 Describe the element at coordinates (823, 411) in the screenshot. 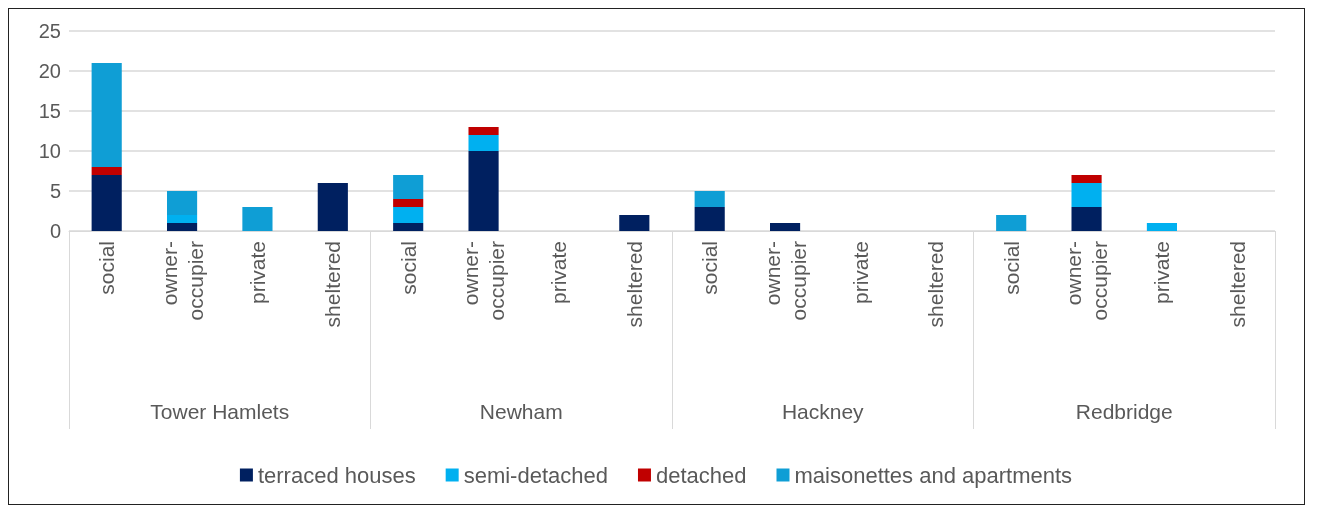

I see `text: Hackney` at that location.